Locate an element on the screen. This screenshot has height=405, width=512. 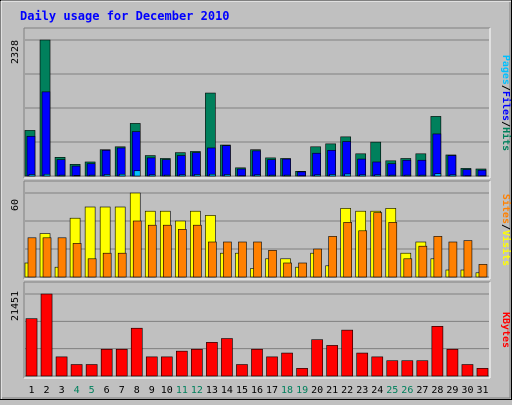
y-max-label: 2328 is located at coordinates (15, 52).